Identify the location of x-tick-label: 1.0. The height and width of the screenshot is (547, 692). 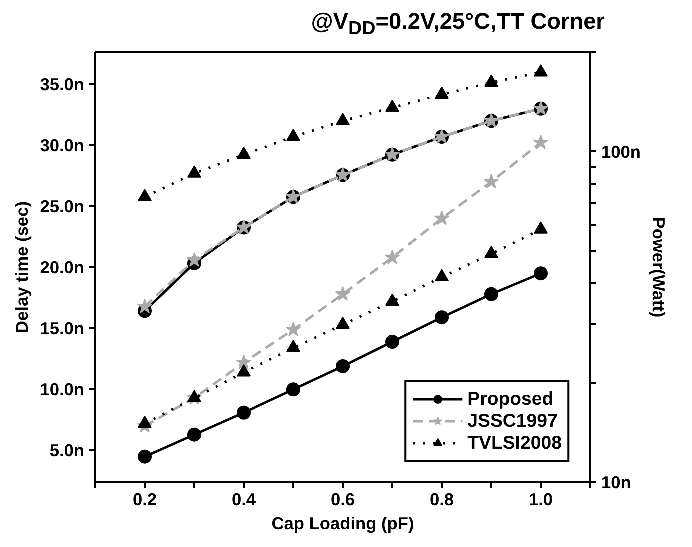
(541, 500).